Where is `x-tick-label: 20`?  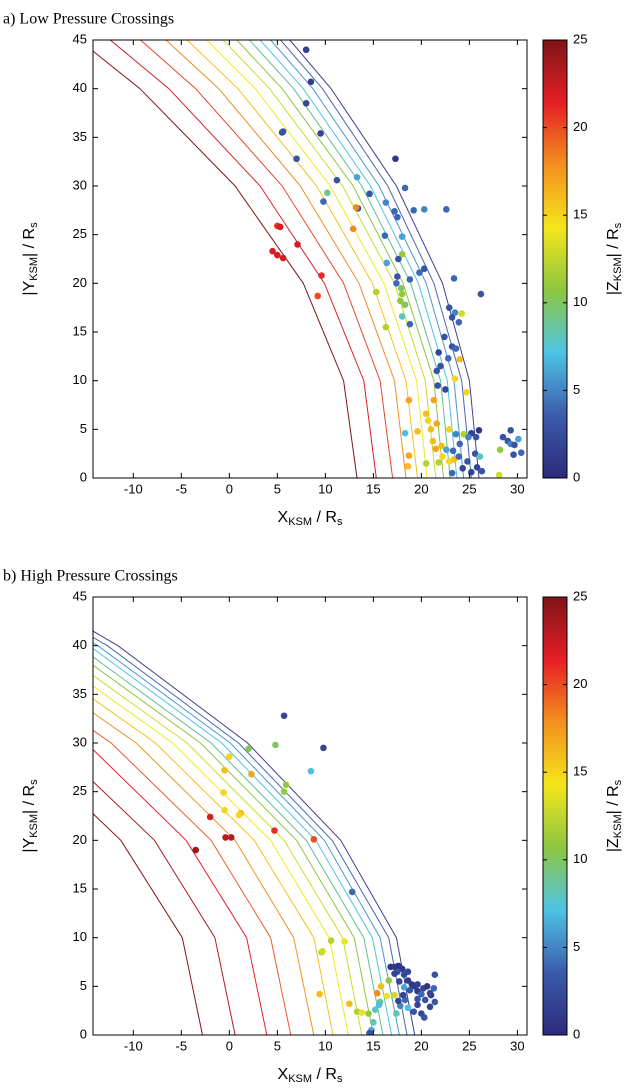 x-tick-label: 20 is located at coordinates (421, 1045).